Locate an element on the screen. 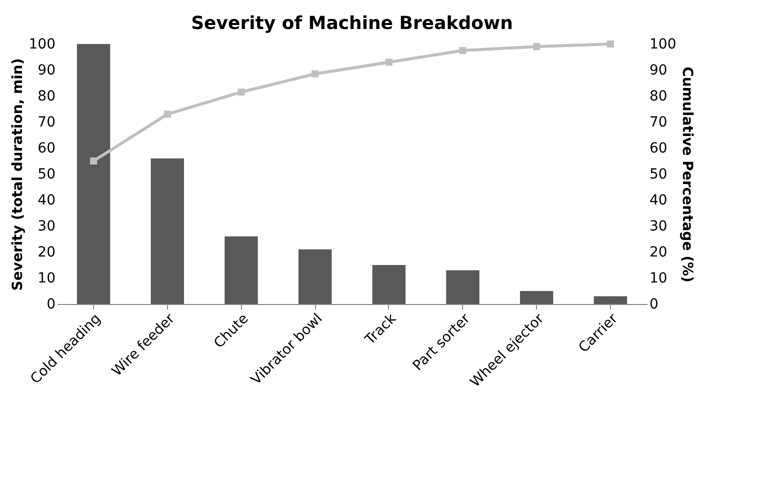 The height and width of the screenshot is (482, 776). y2-tick-label: 0 is located at coordinates (654, 304).